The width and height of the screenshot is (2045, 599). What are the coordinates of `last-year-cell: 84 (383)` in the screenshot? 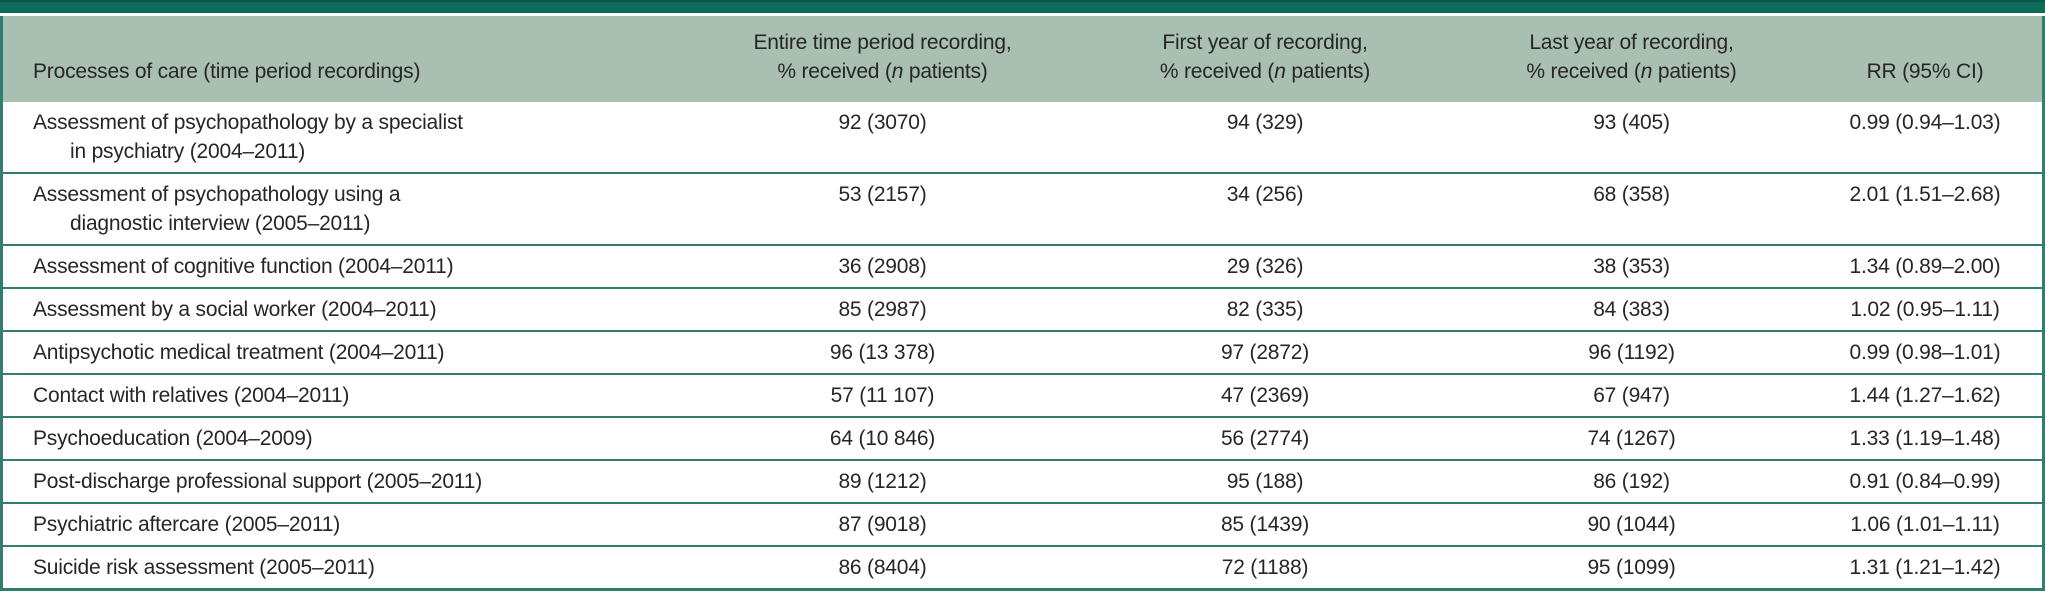 It's located at (1631, 309).